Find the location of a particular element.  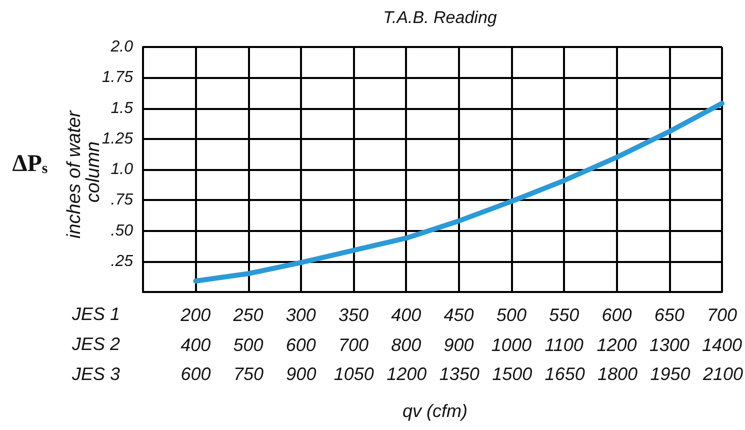

x2-tick-label: 500 is located at coordinates (248, 345).